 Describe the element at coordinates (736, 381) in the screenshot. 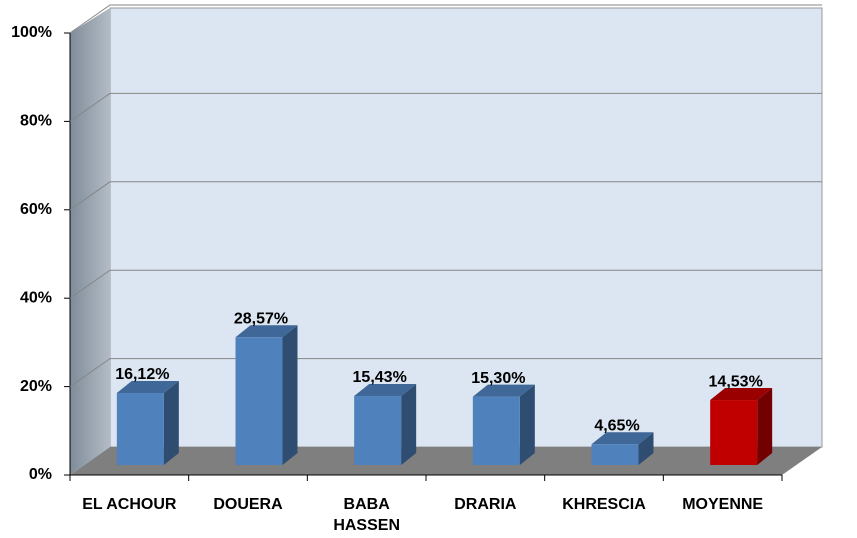

I see `data-label: 14,53%` at that location.